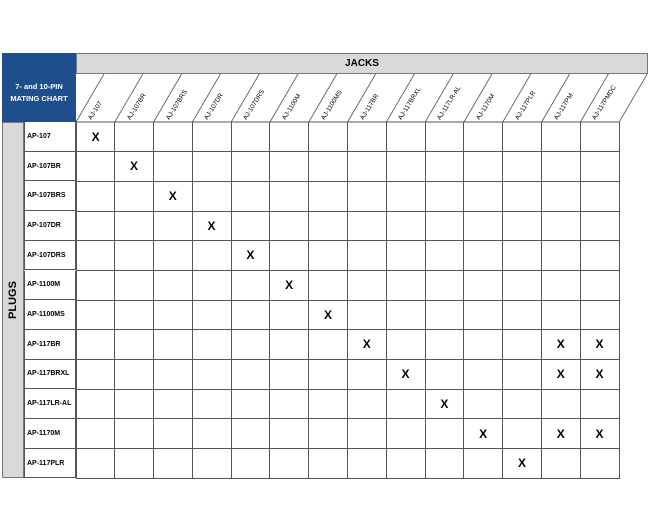  I want to click on jack-header-lines, so click(361, 98).